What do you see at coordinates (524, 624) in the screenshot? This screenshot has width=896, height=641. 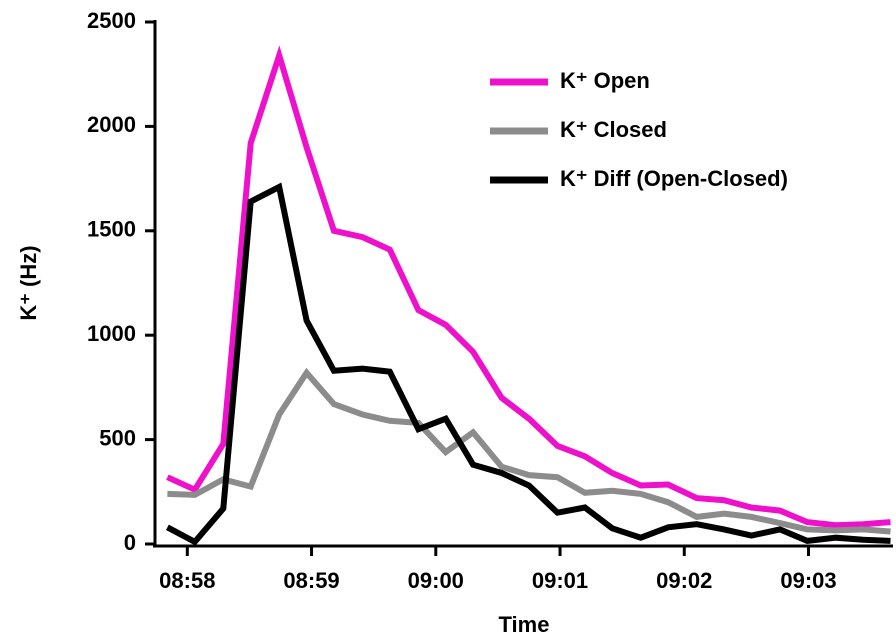 I see `x-axis-title: Time` at bounding box center [524, 624].